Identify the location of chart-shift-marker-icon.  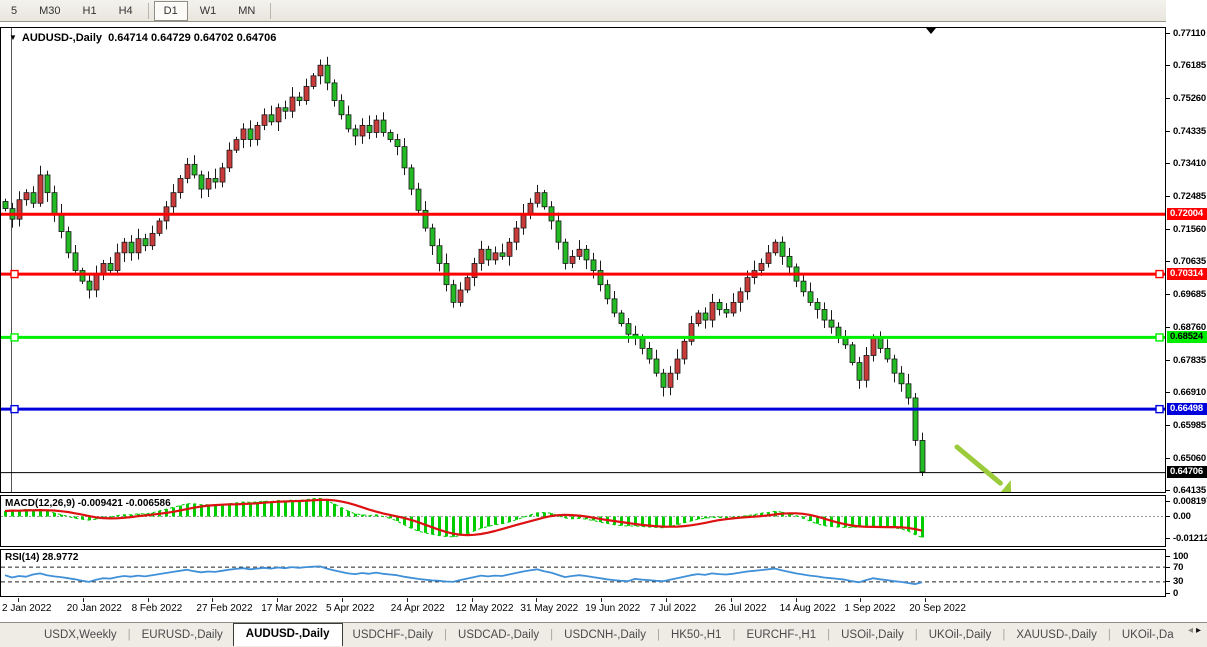
(931, 31).